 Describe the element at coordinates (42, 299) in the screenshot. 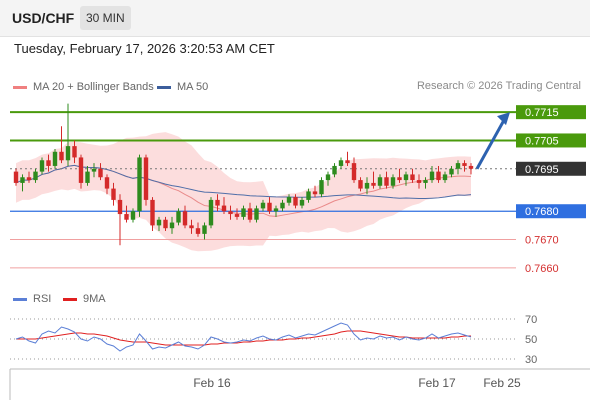

I see `rsi-label: RSI` at that location.